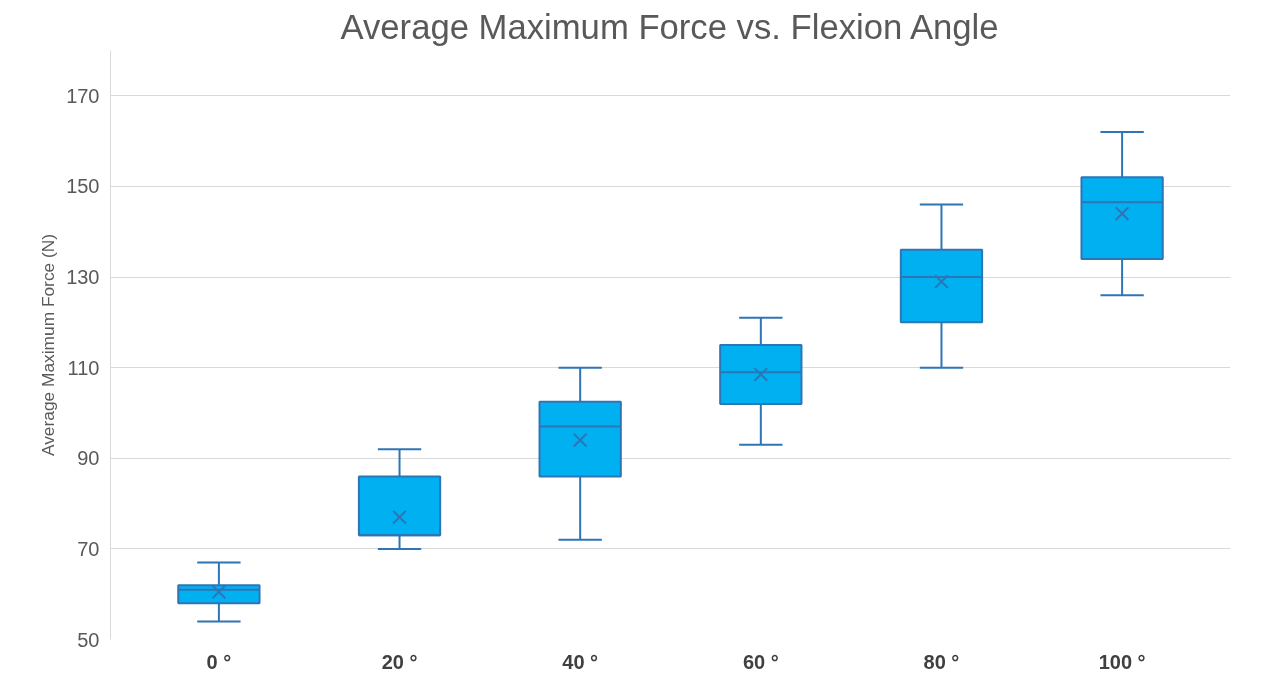  Describe the element at coordinates (580, 661) in the screenshot. I see `x-tick-label: 40 °` at that location.